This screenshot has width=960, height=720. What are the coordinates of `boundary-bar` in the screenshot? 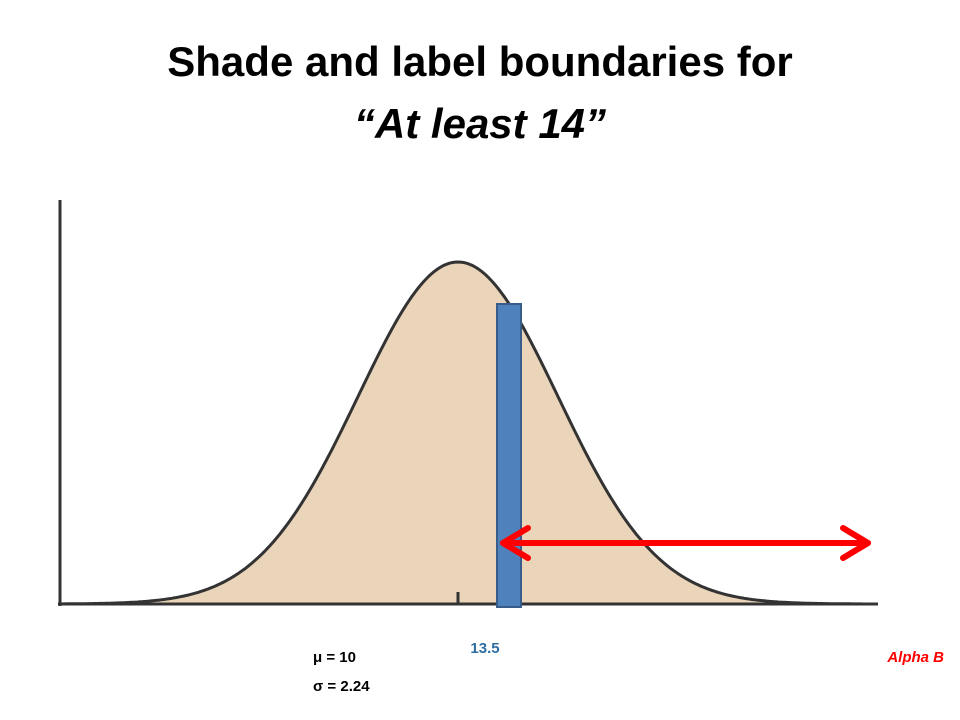 It's located at (509, 455).